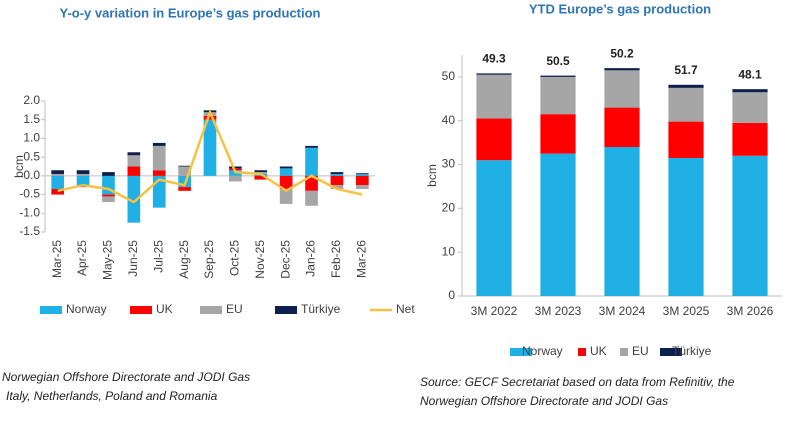 The width and height of the screenshot is (800, 421). I want to click on total-label: 50.5, so click(558, 61).